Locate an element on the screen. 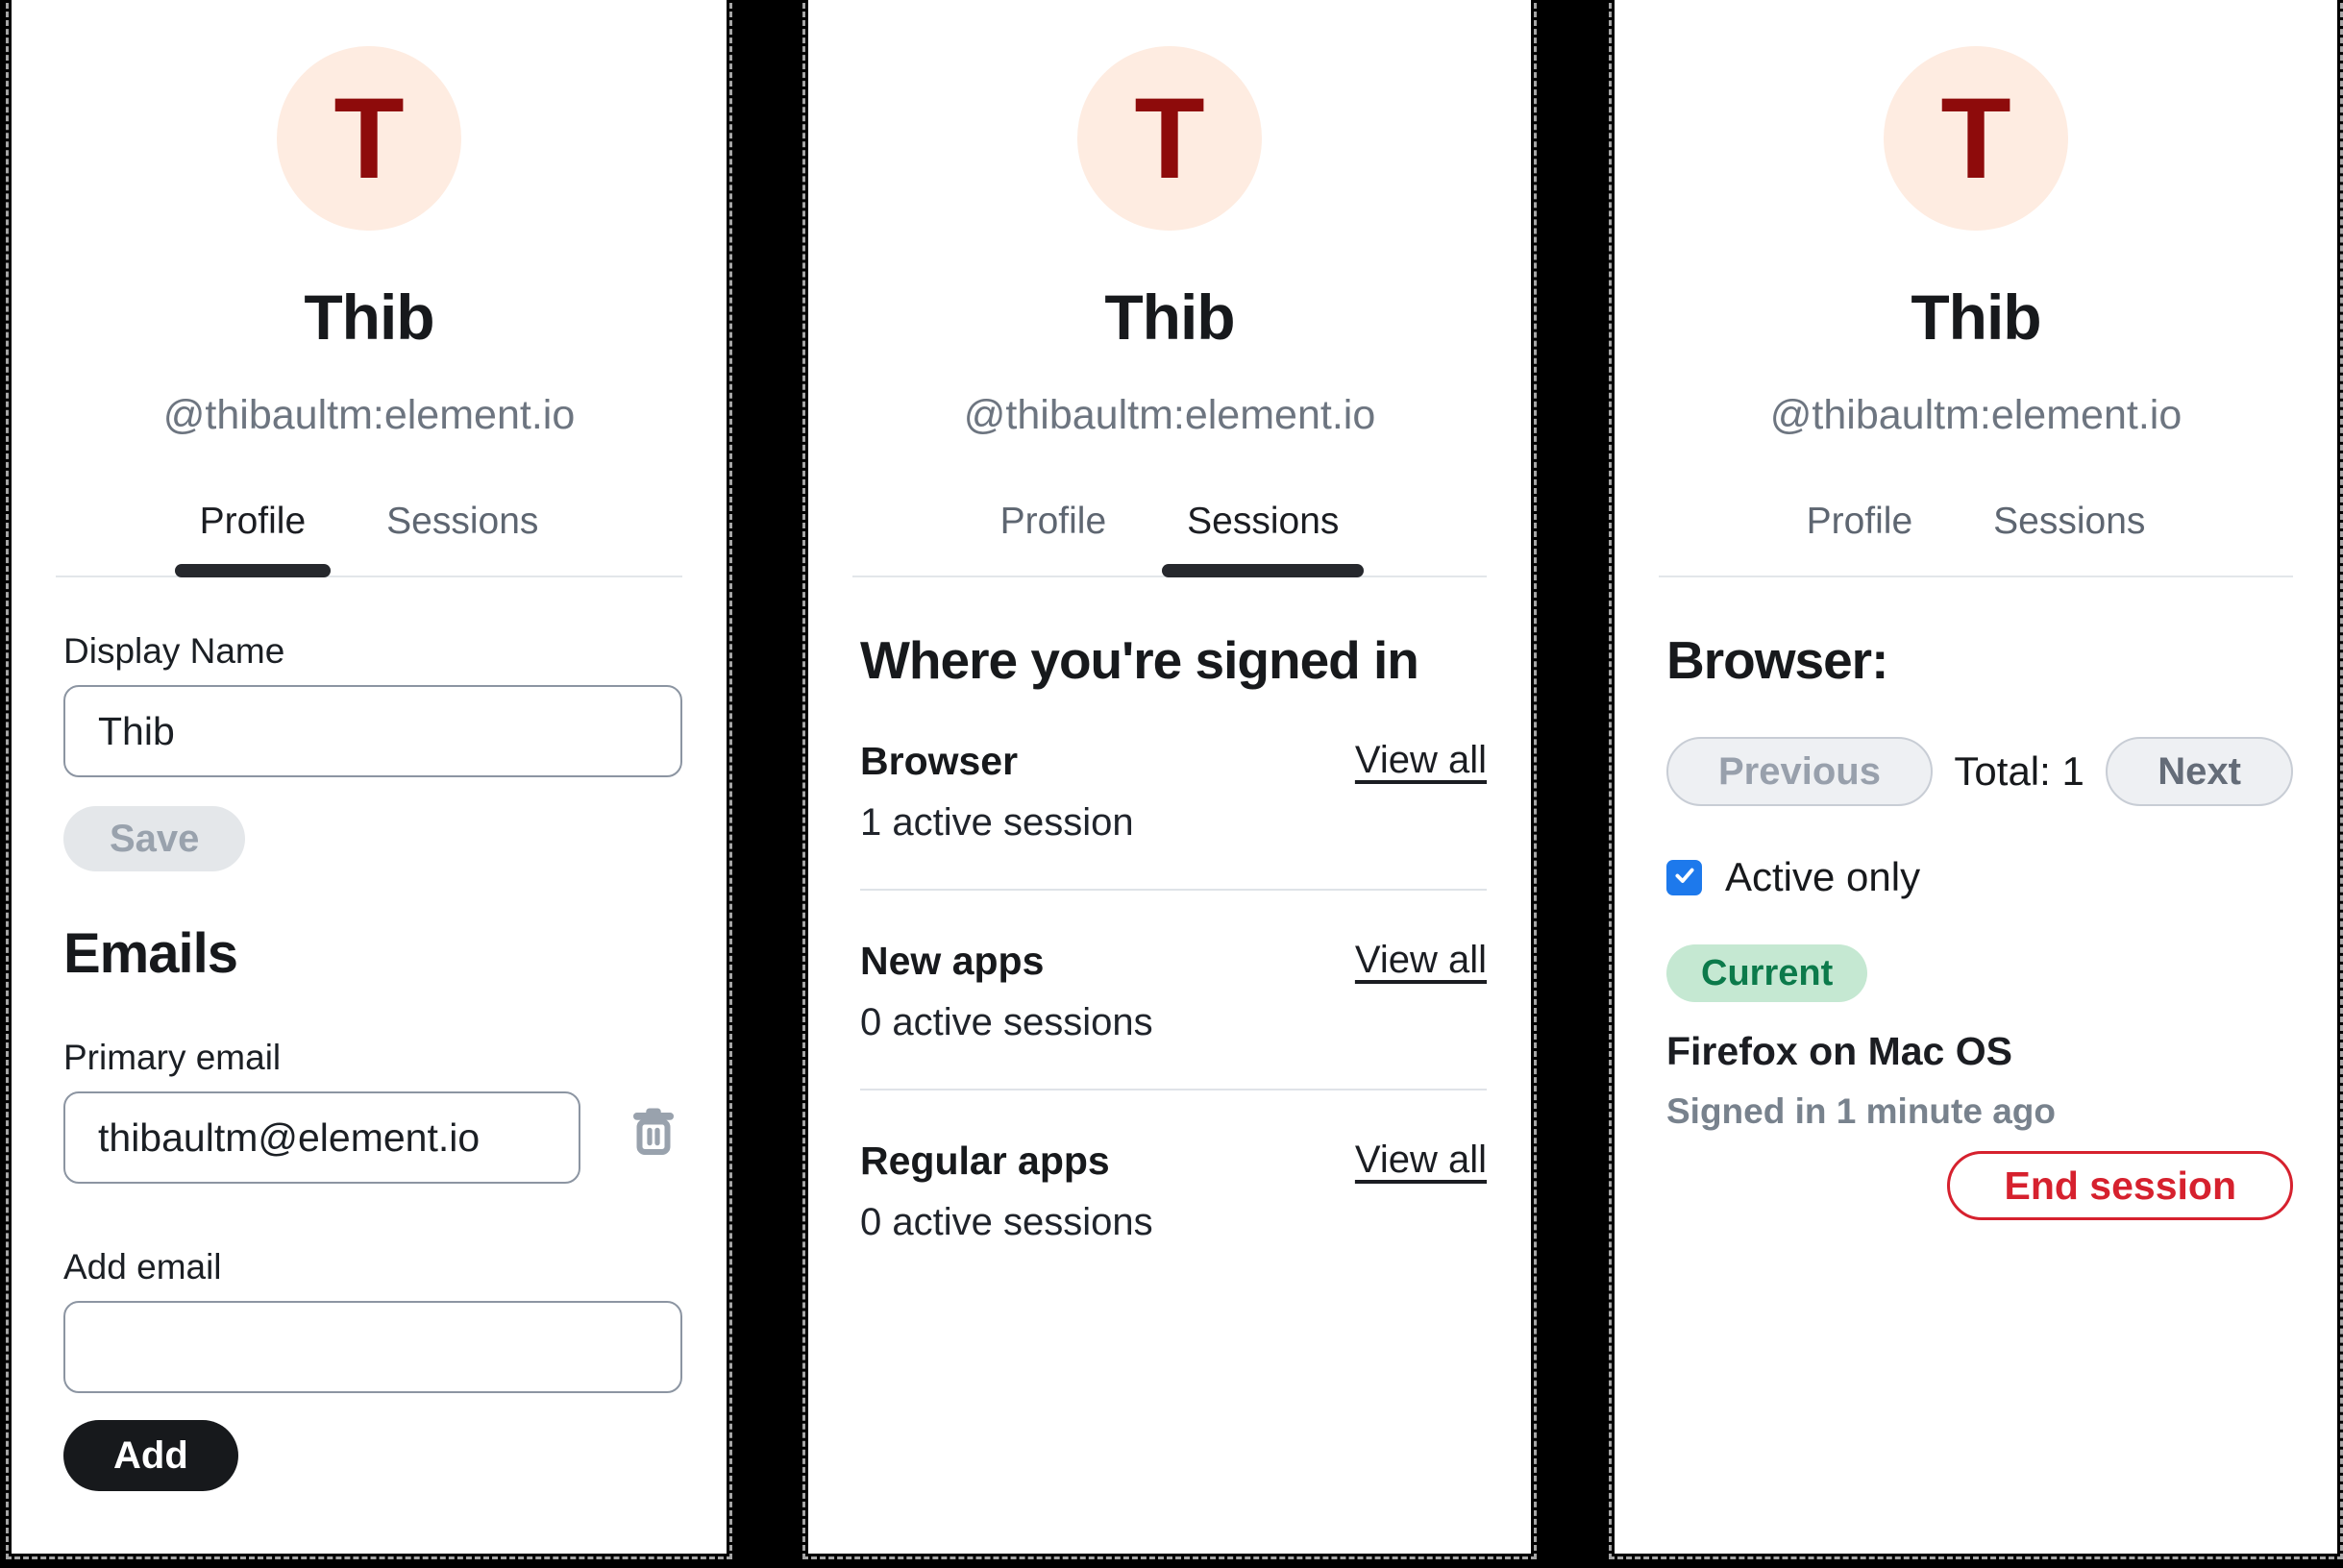  previous-button: Previous is located at coordinates (1799, 771).